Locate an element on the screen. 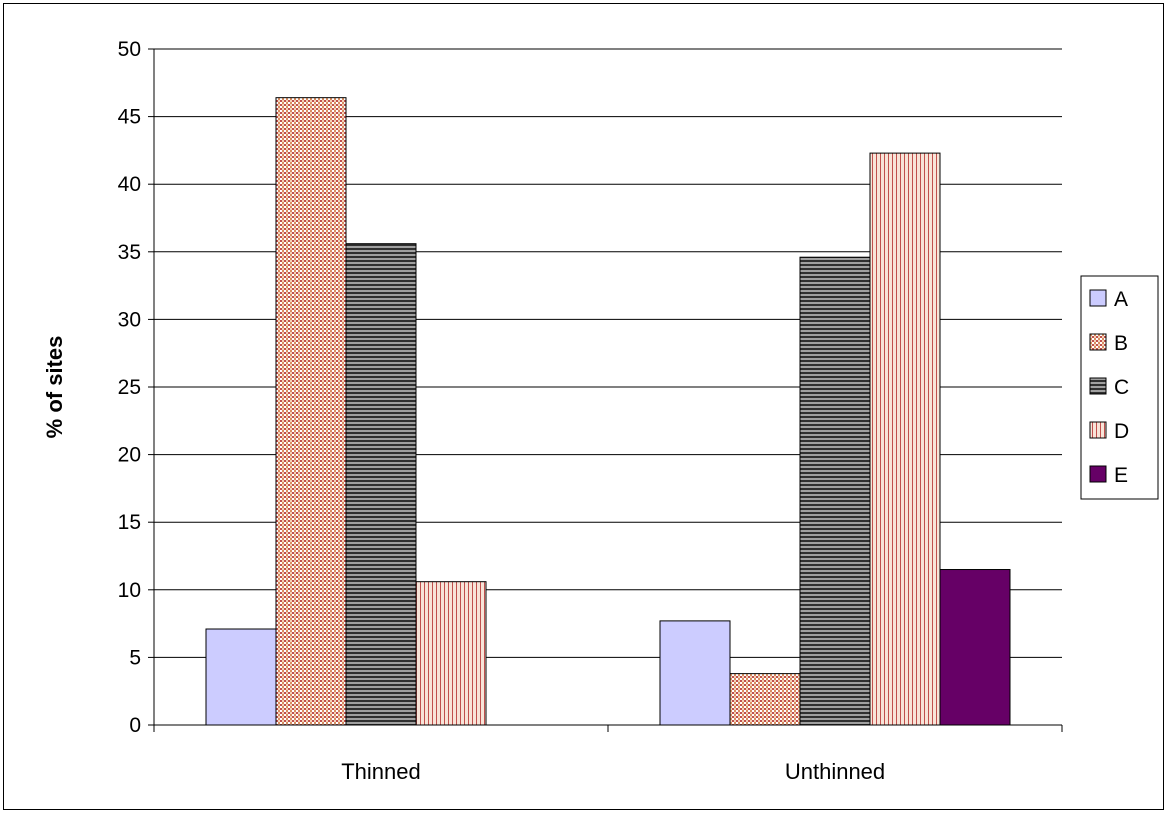 Image resolution: width=1169 pixels, height=814 pixels. y-tick-label: 35 is located at coordinates (129, 252).